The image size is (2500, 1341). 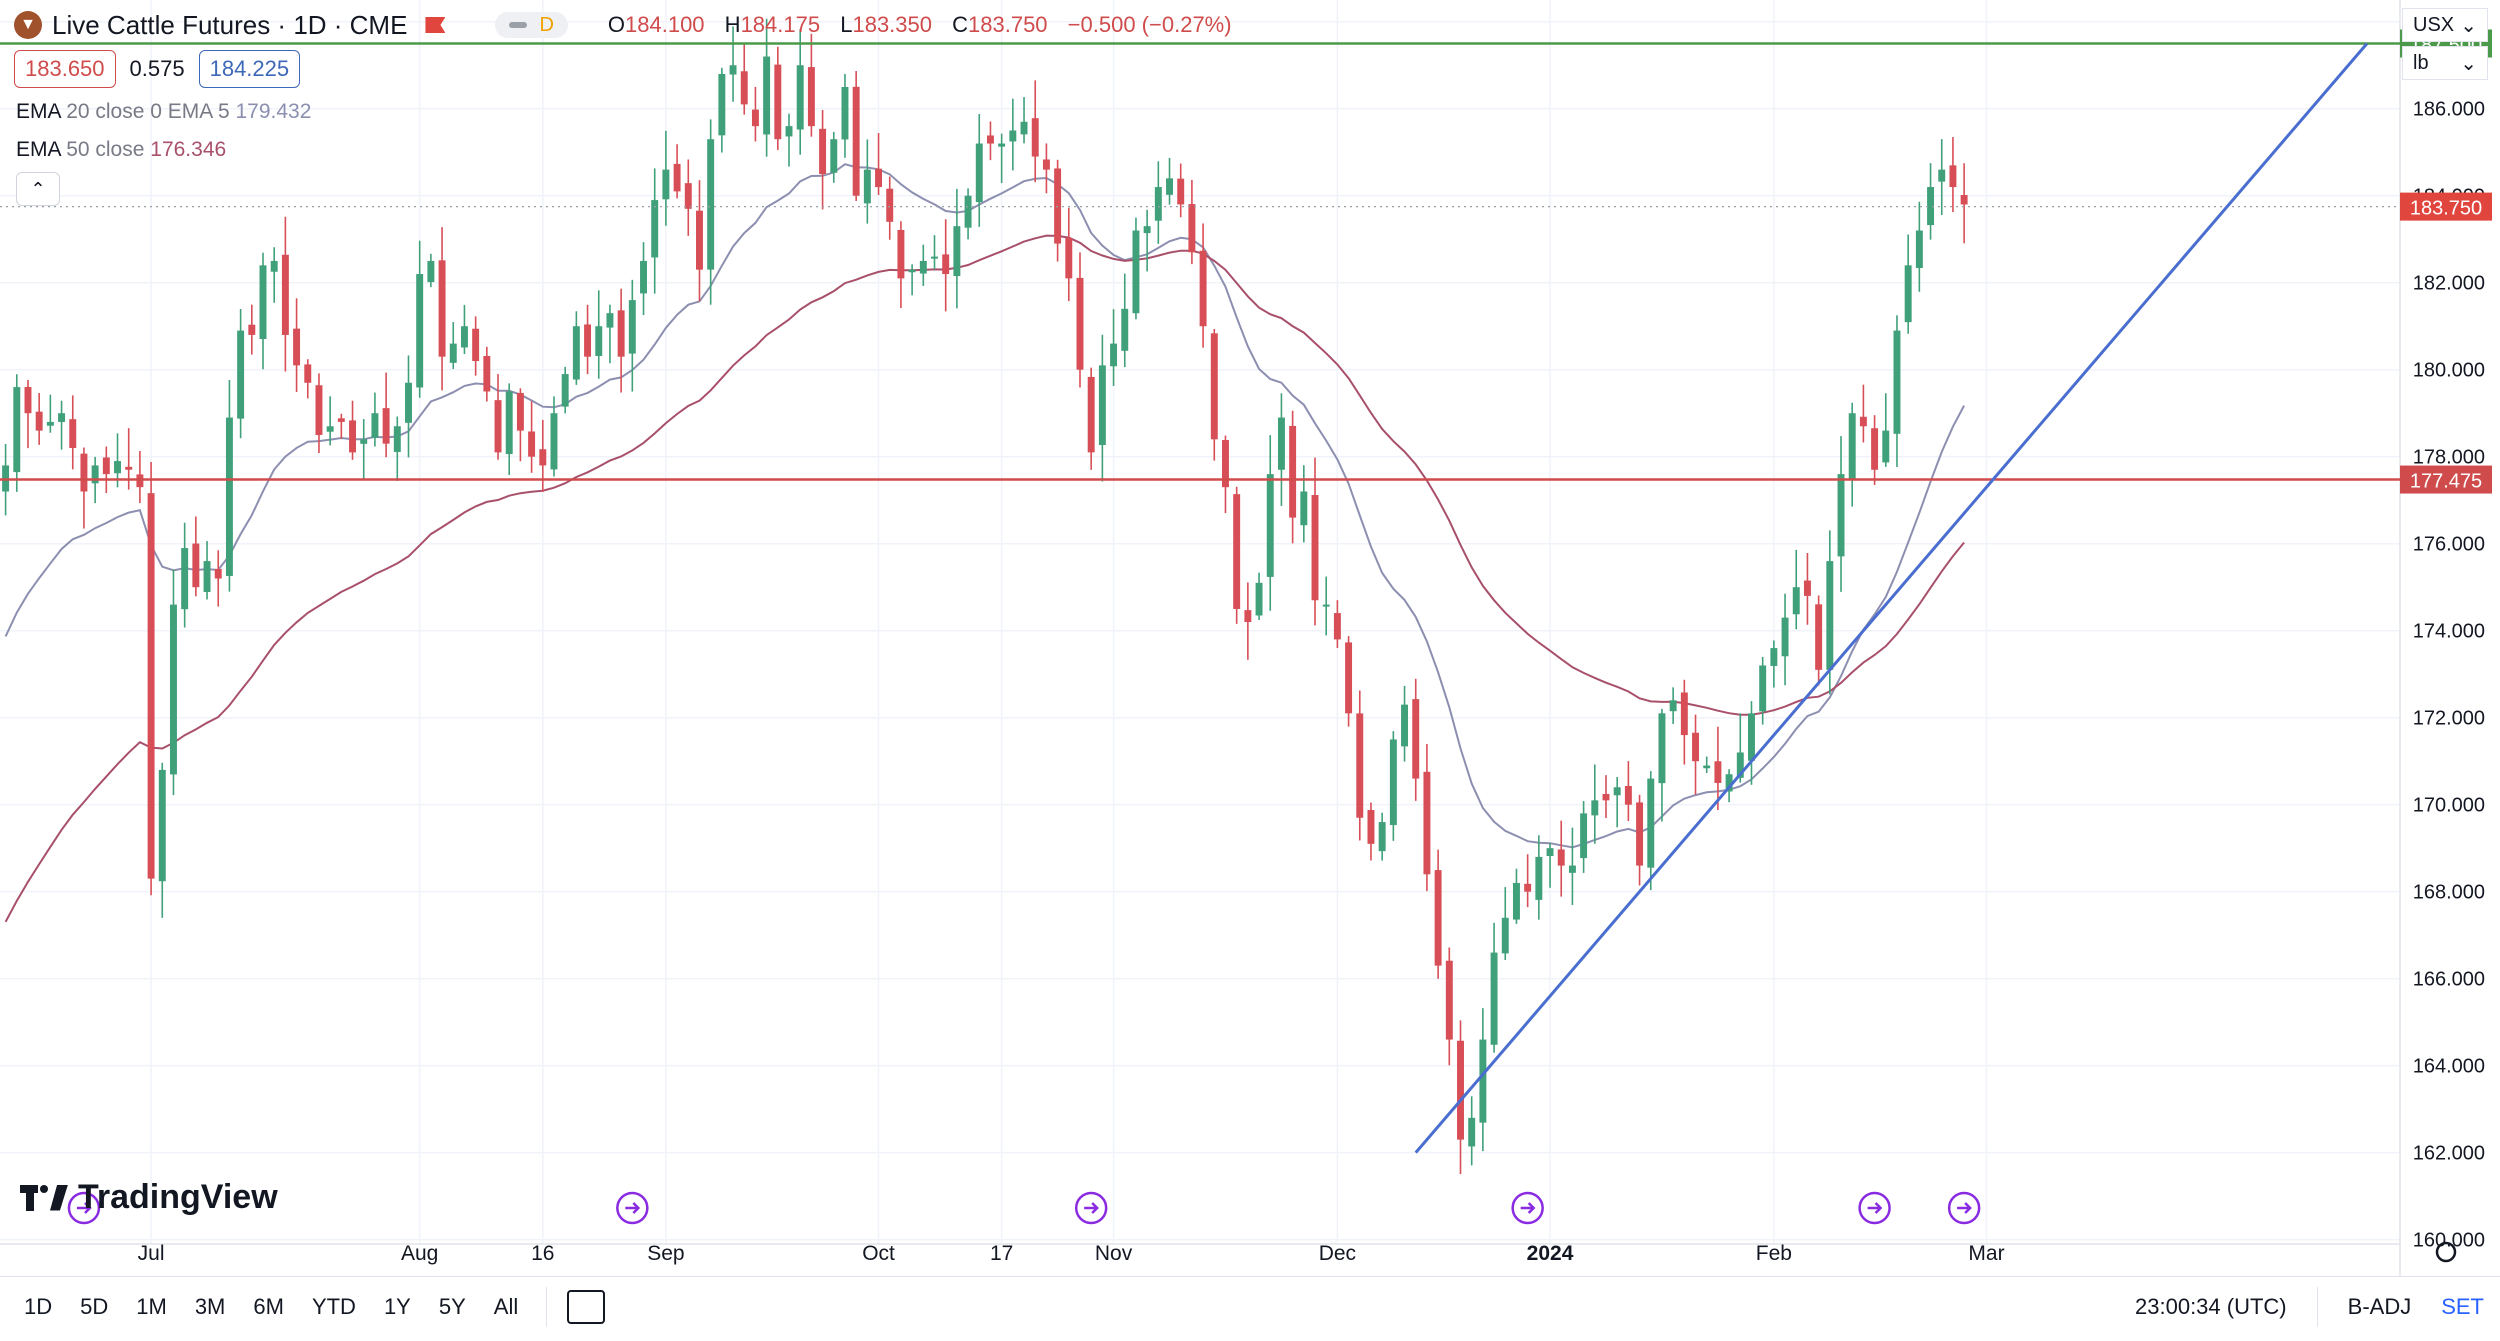 I want to click on unit-select: lb ⌄, so click(x=2445, y=63).